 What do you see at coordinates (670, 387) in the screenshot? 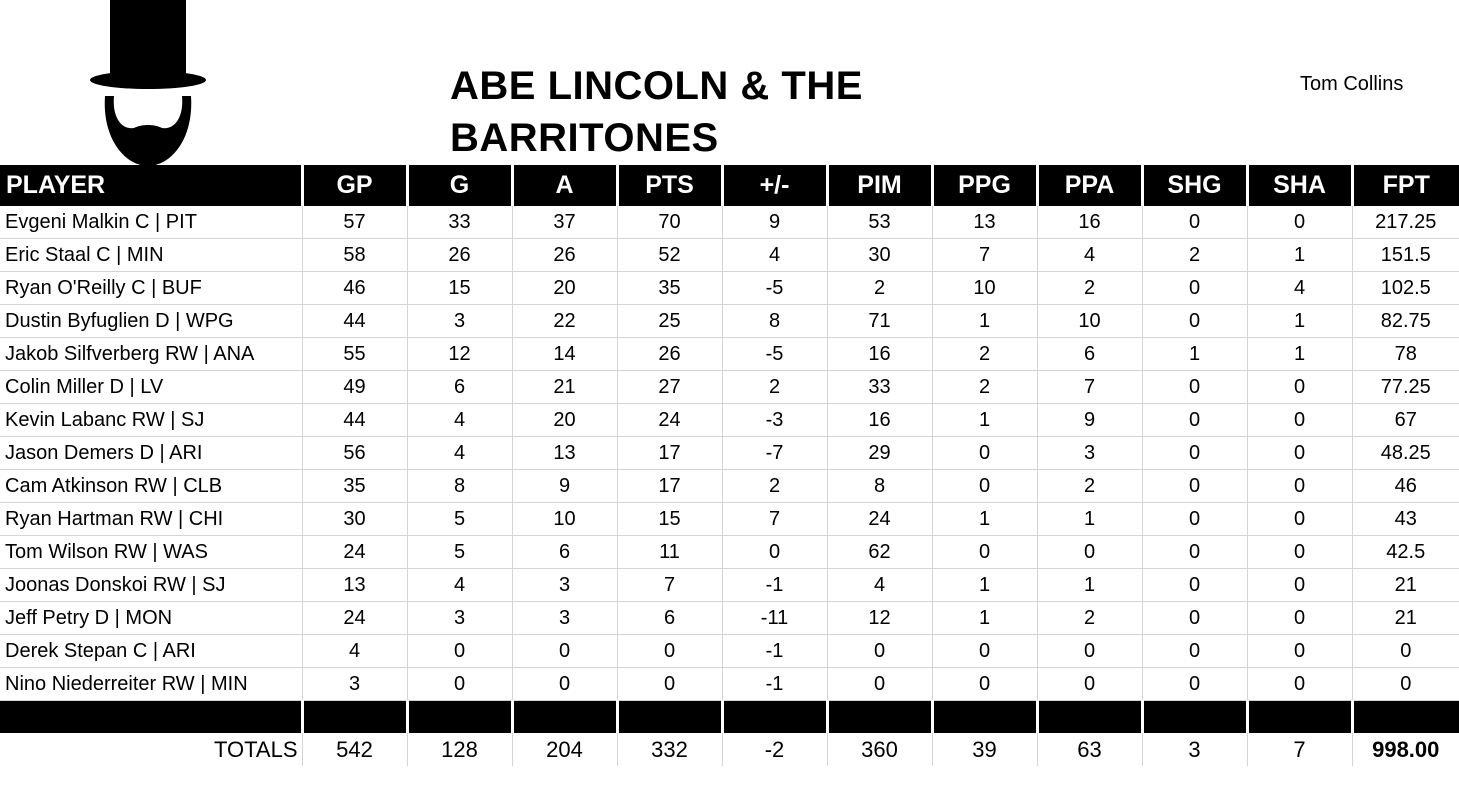
I see `stat-cell: 27` at bounding box center [670, 387].